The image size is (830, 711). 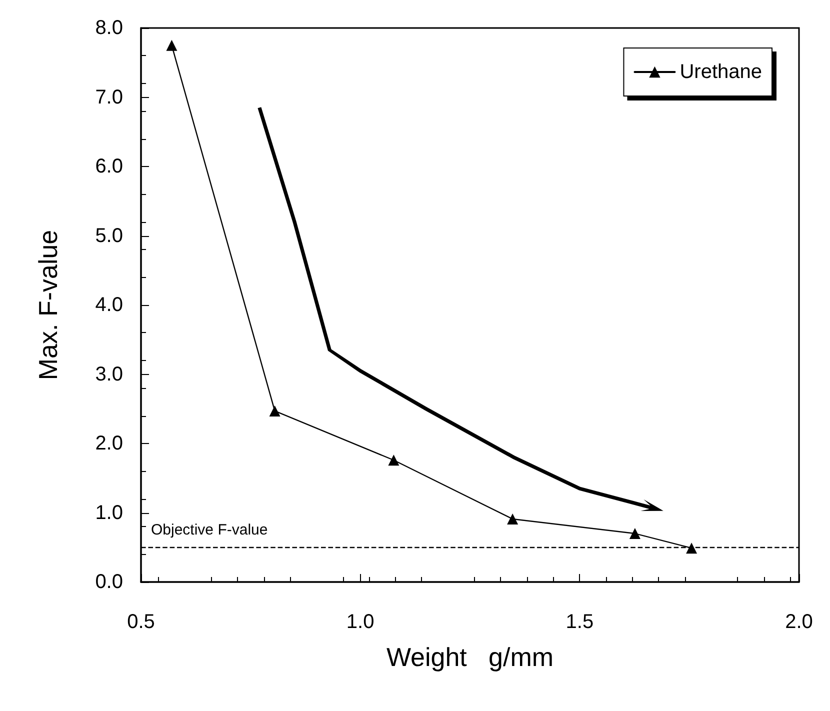 What do you see at coordinates (109, 167) in the screenshot?
I see `y-tick-label: 6.0` at bounding box center [109, 167].